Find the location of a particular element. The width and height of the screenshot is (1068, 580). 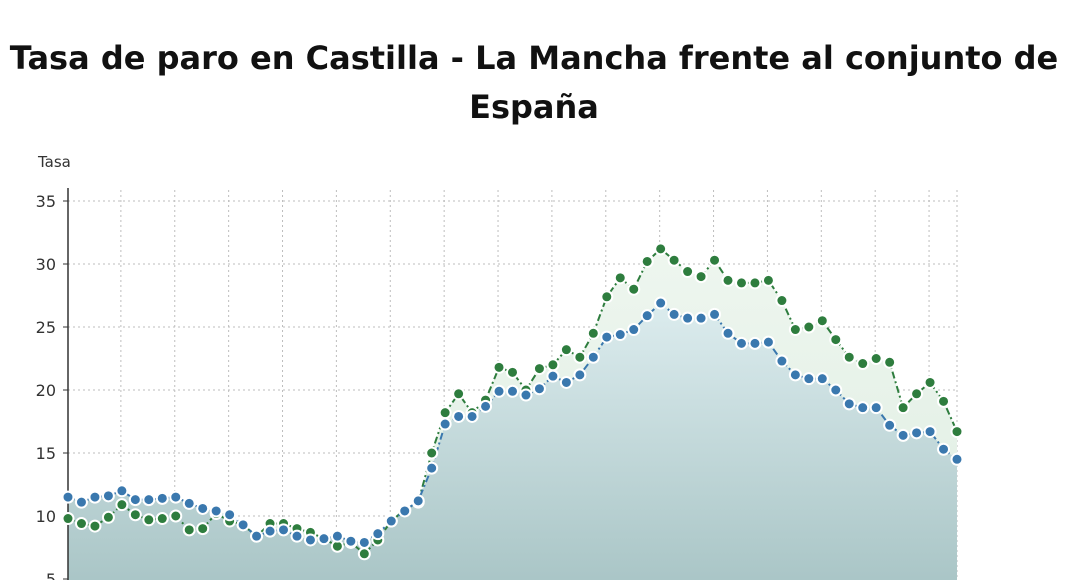

y-tick-label: 30 is located at coordinates (46, 264).